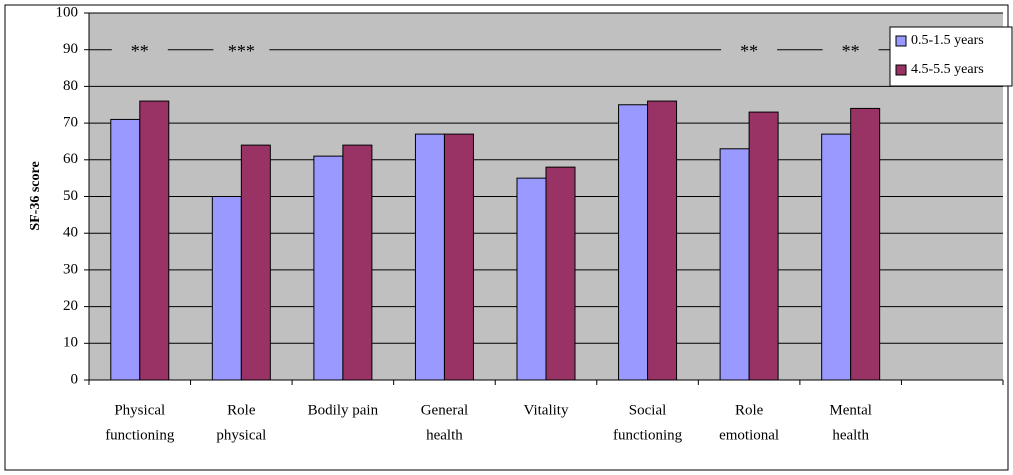 The height and width of the screenshot is (475, 1013). Describe the element at coordinates (70, 123) in the screenshot. I see `y-tick-label: 70` at that location.